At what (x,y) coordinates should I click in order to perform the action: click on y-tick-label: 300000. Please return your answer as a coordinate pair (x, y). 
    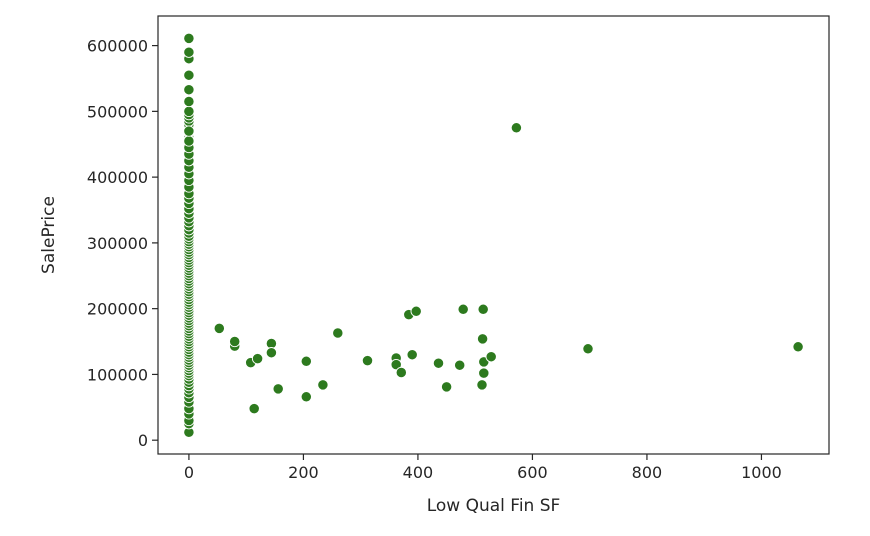
    Looking at the image, I should click on (117, 243).